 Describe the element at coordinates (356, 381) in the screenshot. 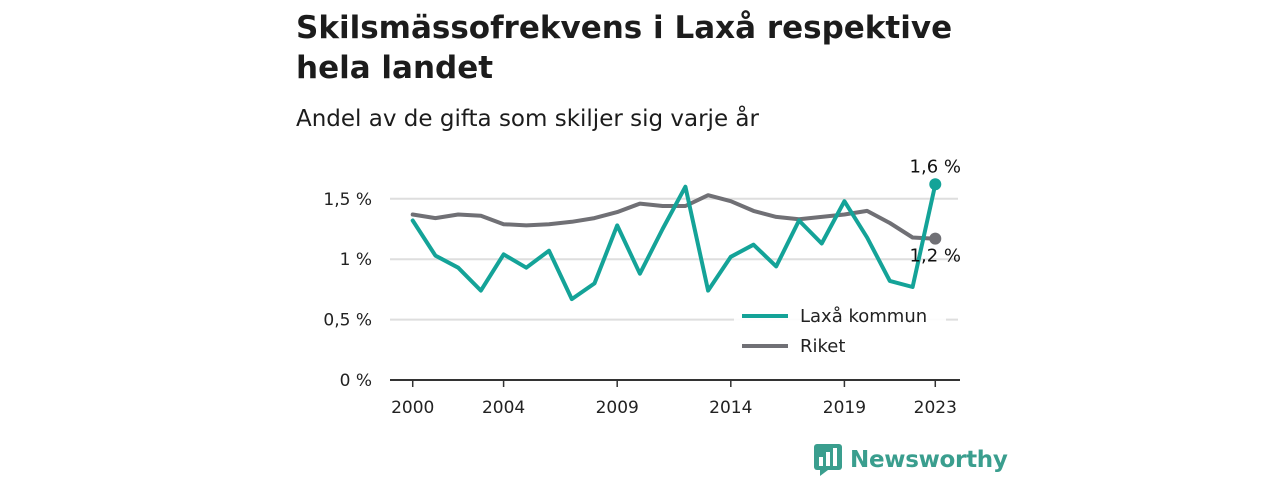

I see `y-tick-label: 0 %` at that location.